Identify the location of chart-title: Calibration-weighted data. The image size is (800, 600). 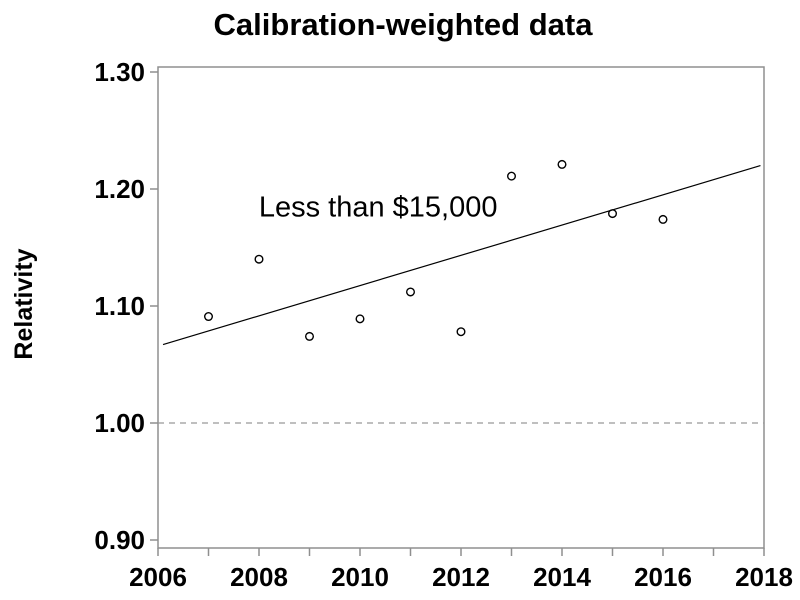
(404, 24).